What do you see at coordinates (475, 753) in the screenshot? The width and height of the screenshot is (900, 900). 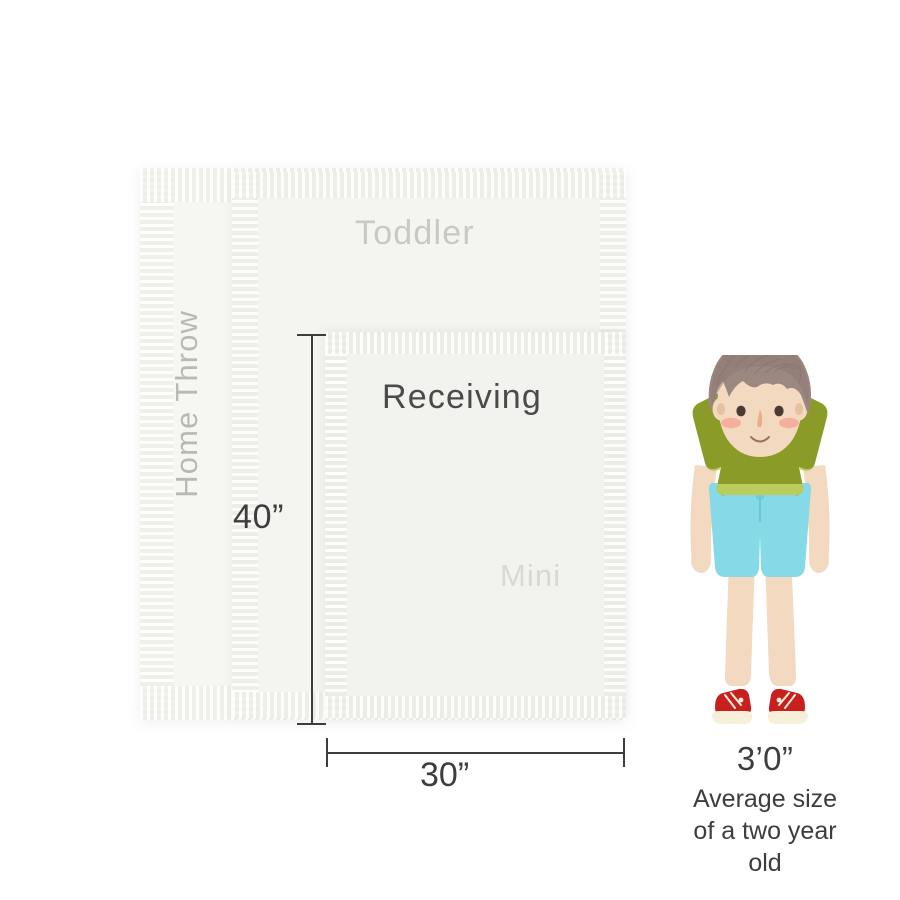 I see `dimension-line-horizontal` at bounding box center [475, 753].